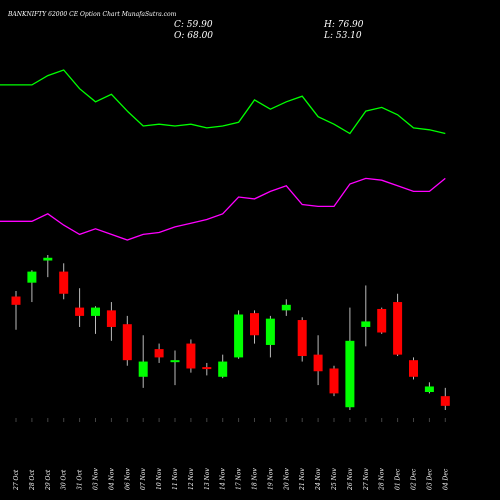 Image resolution: width=500 pixels, height=500 pixels. Describe the element at coordinates (191, 479) in the screenshot. I see `x-tick-label: 12 Nov` at that location.